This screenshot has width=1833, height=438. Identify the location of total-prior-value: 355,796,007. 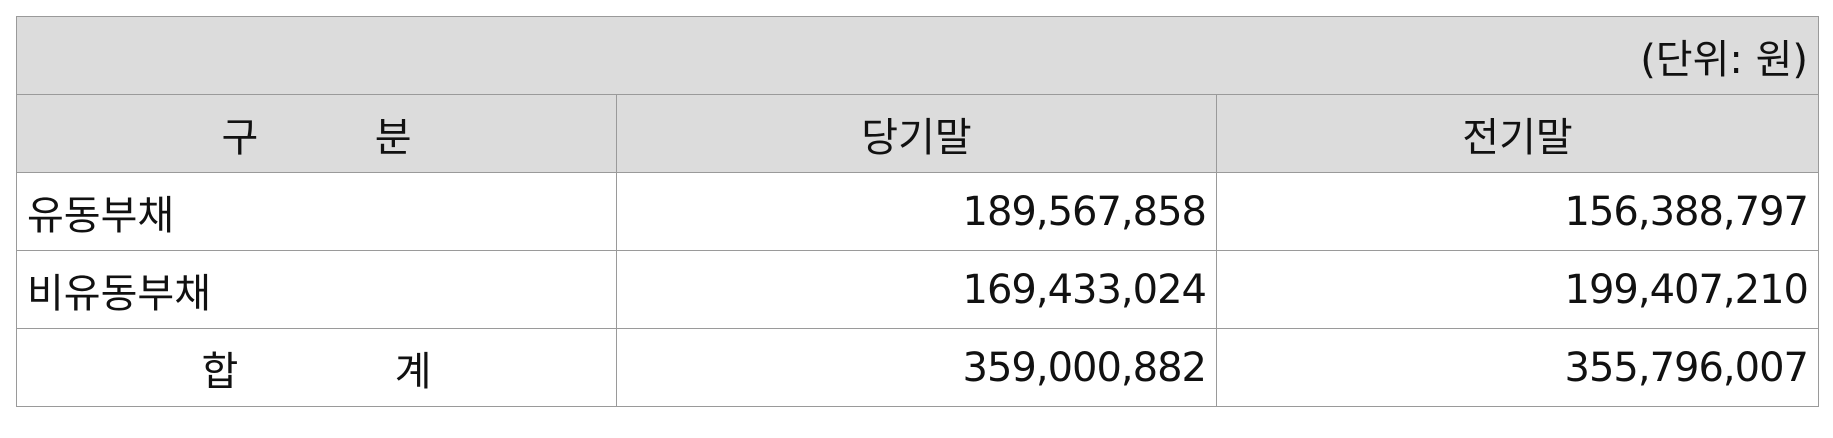
(1517, 367).